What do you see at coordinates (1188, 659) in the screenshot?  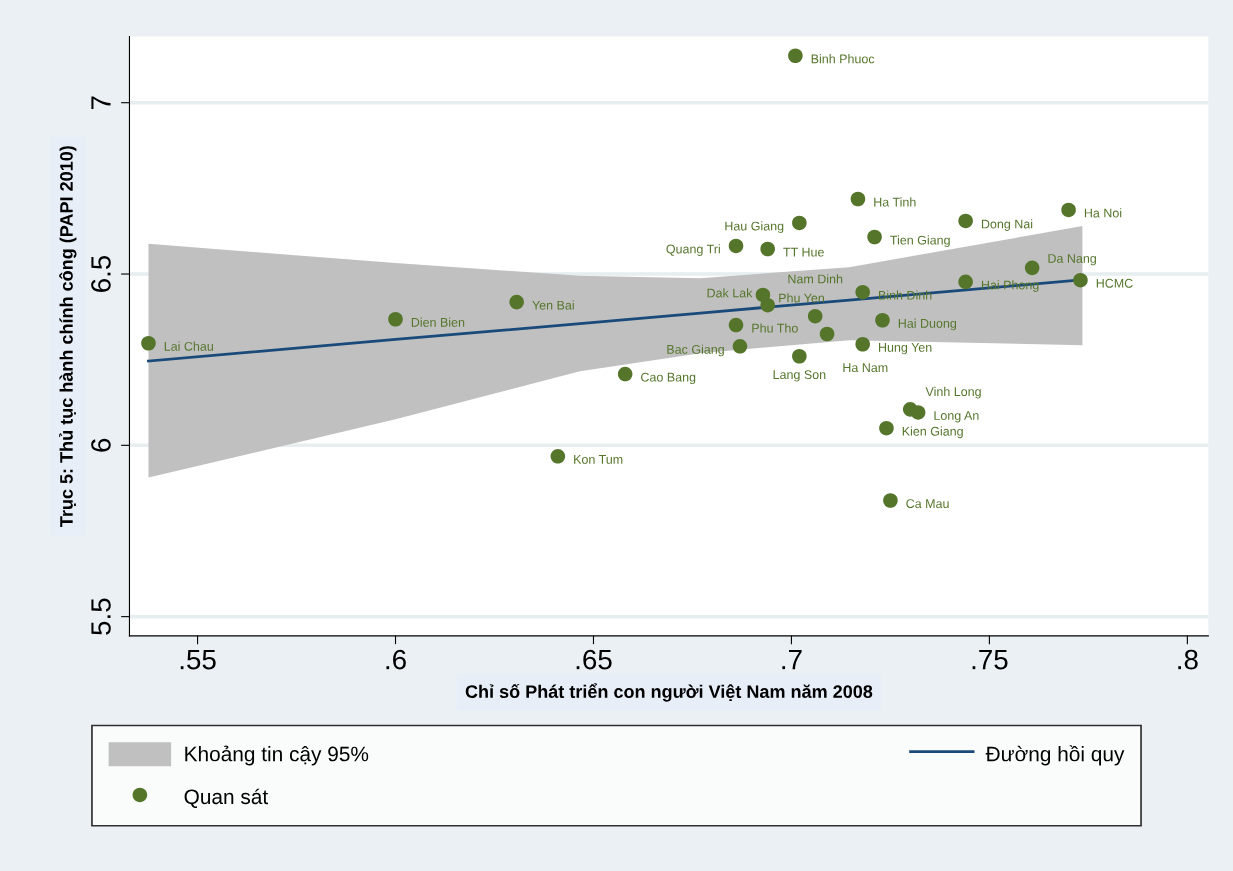 I see `x-tick-label: .8` at bounding box center [1188, 659].